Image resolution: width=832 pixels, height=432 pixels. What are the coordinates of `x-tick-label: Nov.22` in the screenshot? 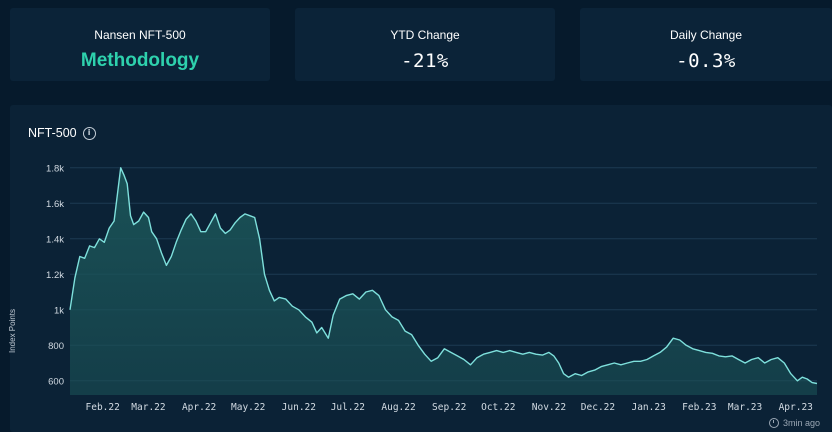 It's located at (549, 407).